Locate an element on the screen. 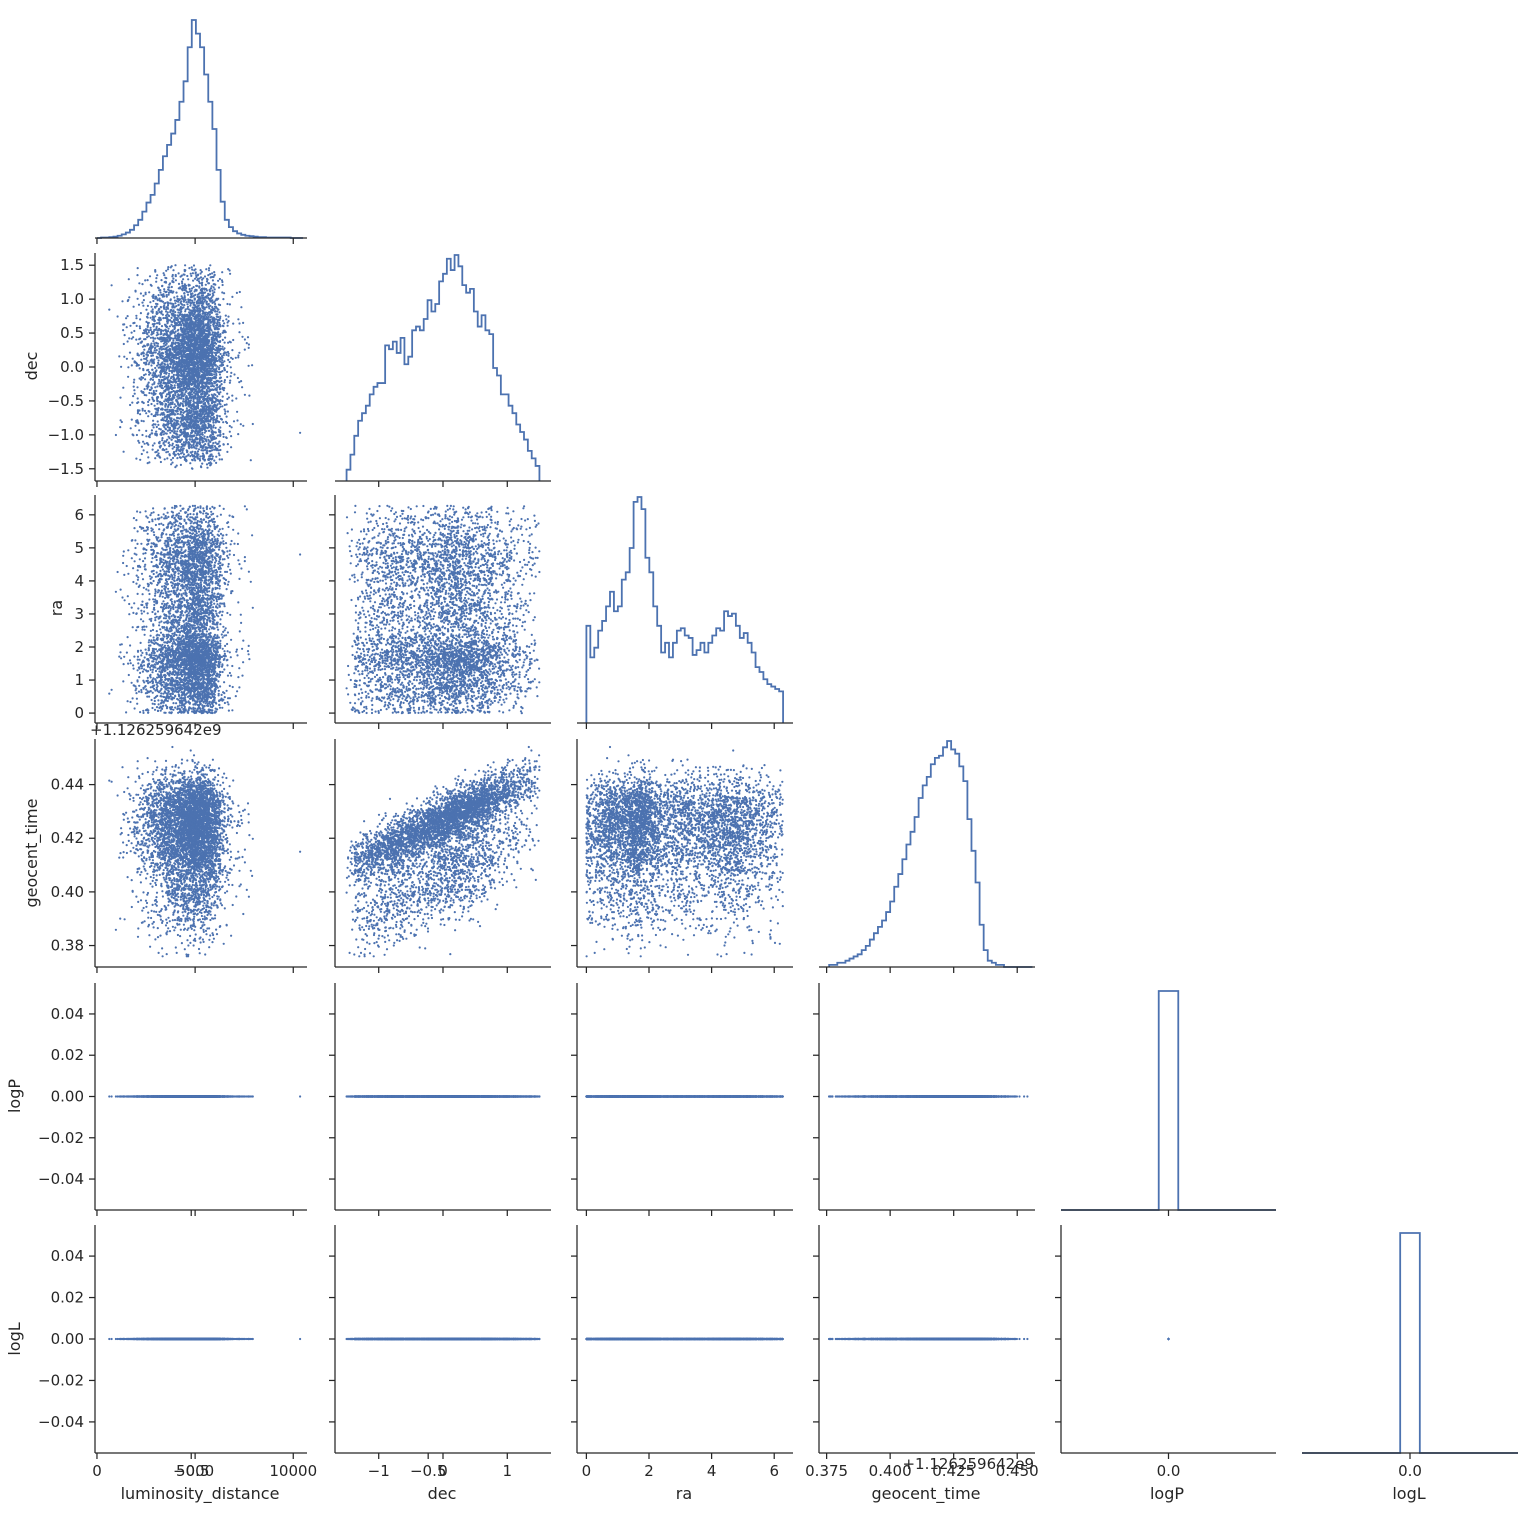 The width and height of the screenshot is (1531, 1519). scatter-points-dec-vs-luminosity_distance is located at coordinates (204, 367).